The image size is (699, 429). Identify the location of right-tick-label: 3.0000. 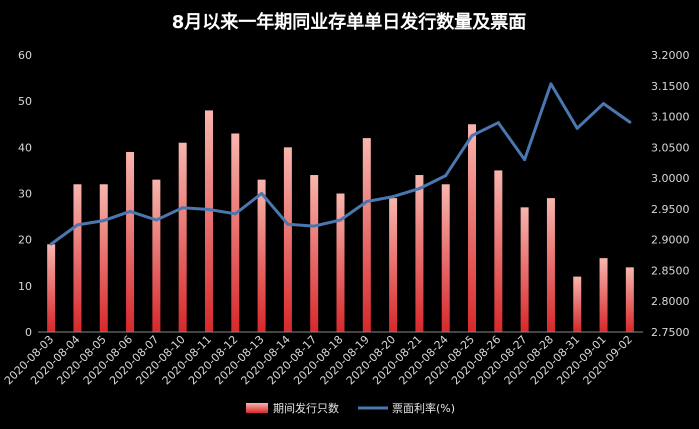
(670, 178).